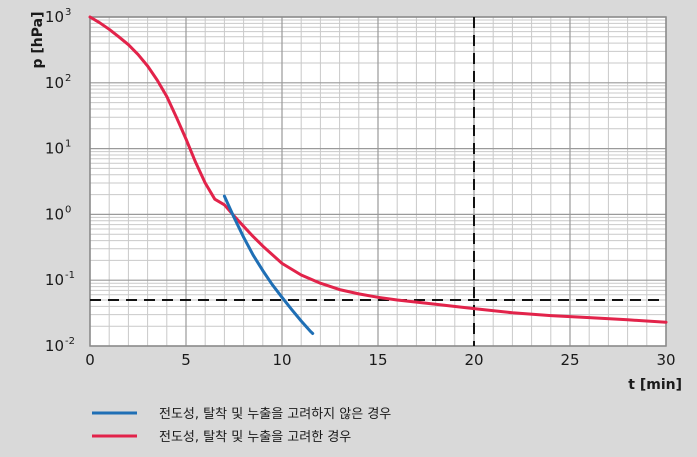  What do you see at coordinates (38, 40) in the screenshot?
I see `y-axis-label: p [hPa]` at bounding box center [38, 40].